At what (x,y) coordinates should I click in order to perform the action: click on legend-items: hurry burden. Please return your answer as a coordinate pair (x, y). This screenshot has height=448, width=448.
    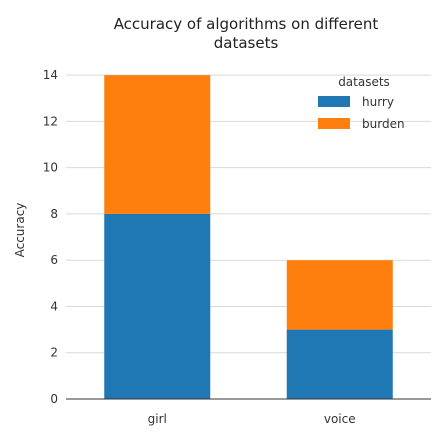
    Looking at the image, I should click on (361, 113).